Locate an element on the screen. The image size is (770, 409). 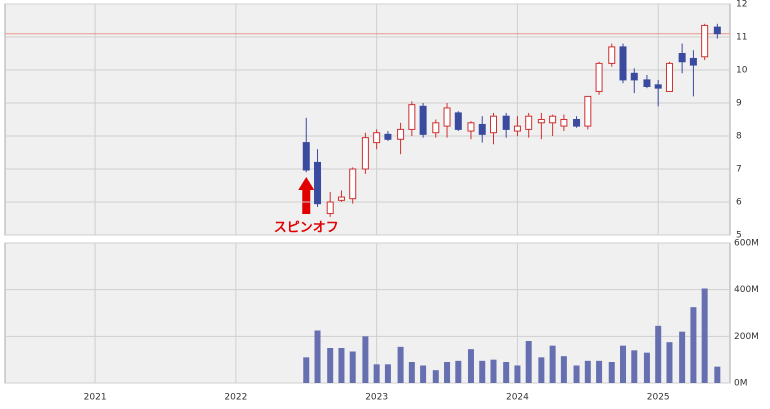
y2-tick-label: 0M is located at coordinates (741, 384).